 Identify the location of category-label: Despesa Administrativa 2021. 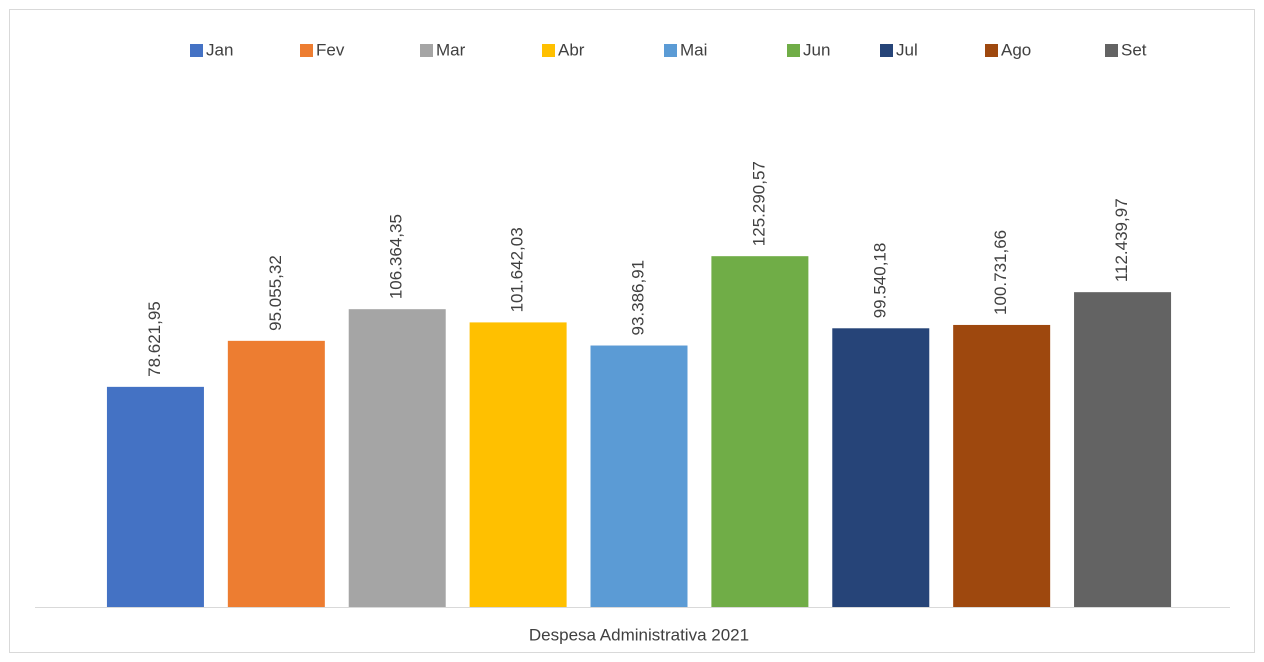
(639, 634).